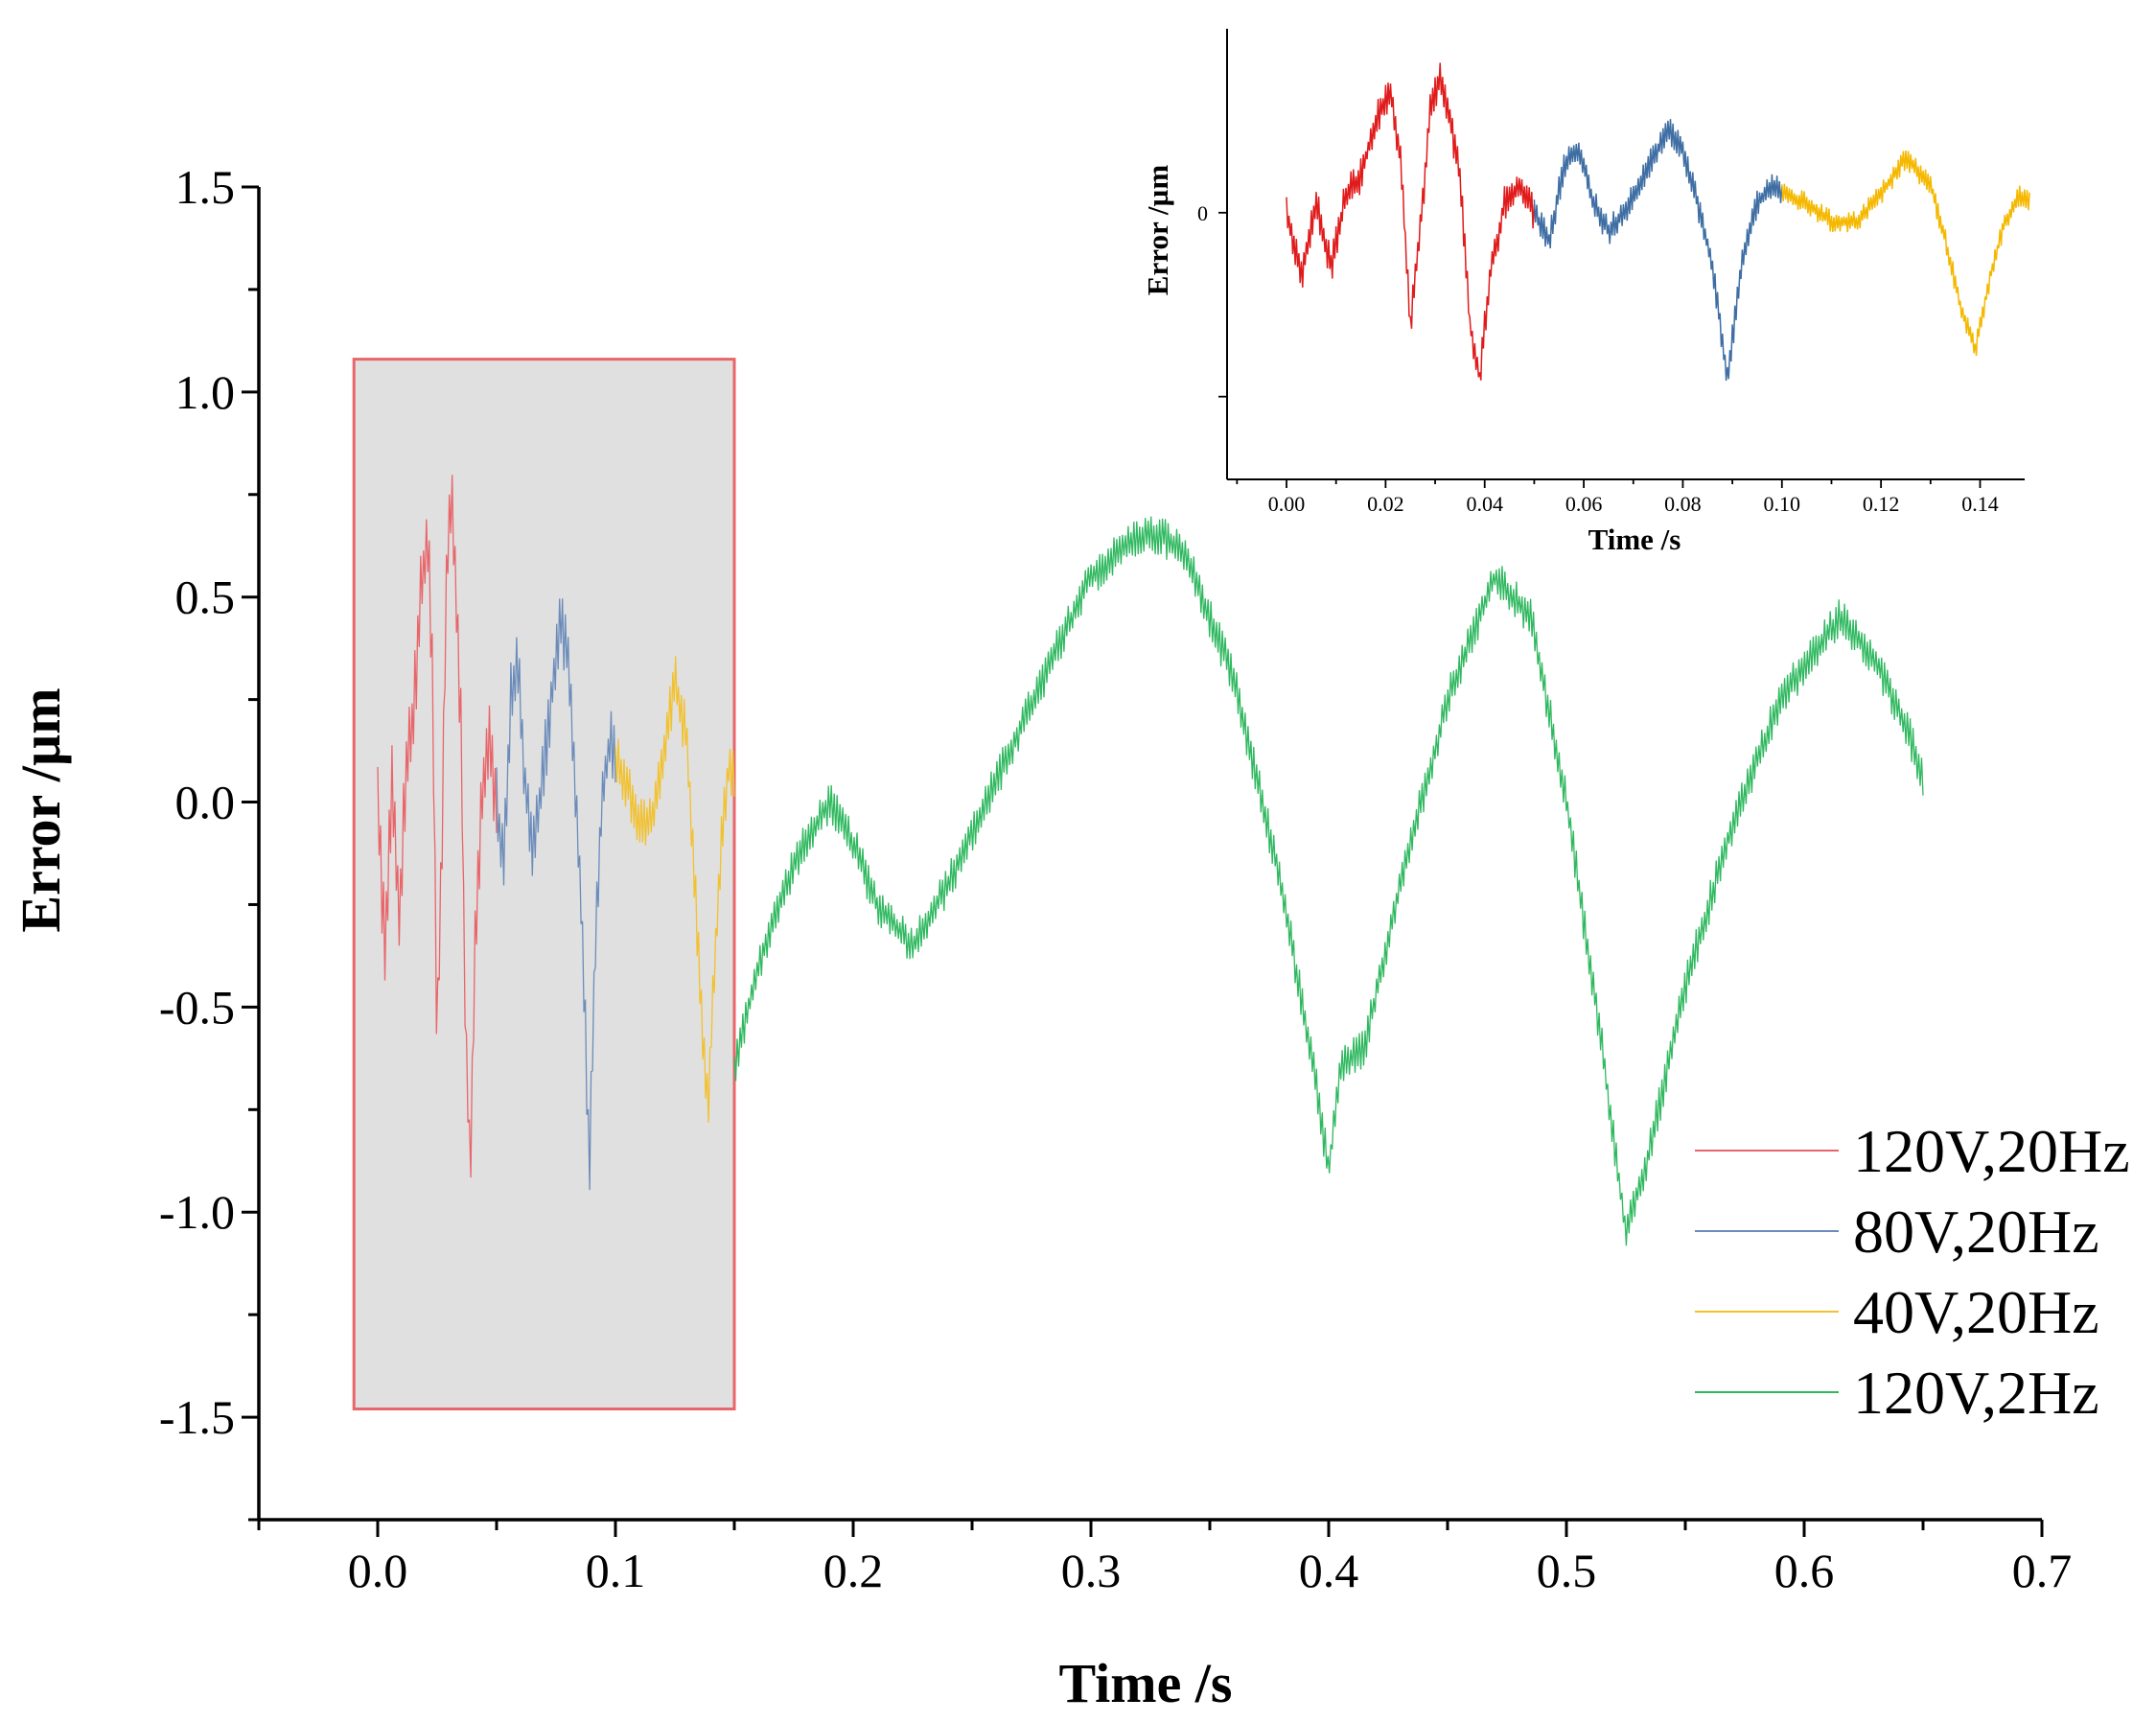 This screenshot has height=1722, width=2156. What do you see at coordinates (1091, 1570) in the screenshot?
I see `x-tick-label: 0.3` at bounding box center [1091, 1570].